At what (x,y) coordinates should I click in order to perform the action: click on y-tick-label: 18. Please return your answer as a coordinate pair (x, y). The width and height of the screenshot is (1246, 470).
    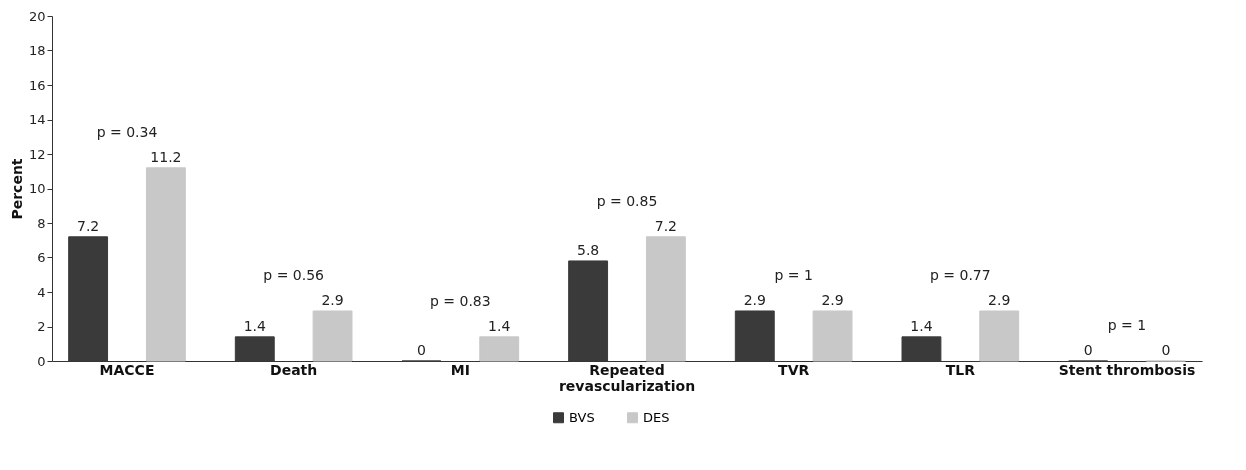
    Looking at the image, I should click on (37, 50).